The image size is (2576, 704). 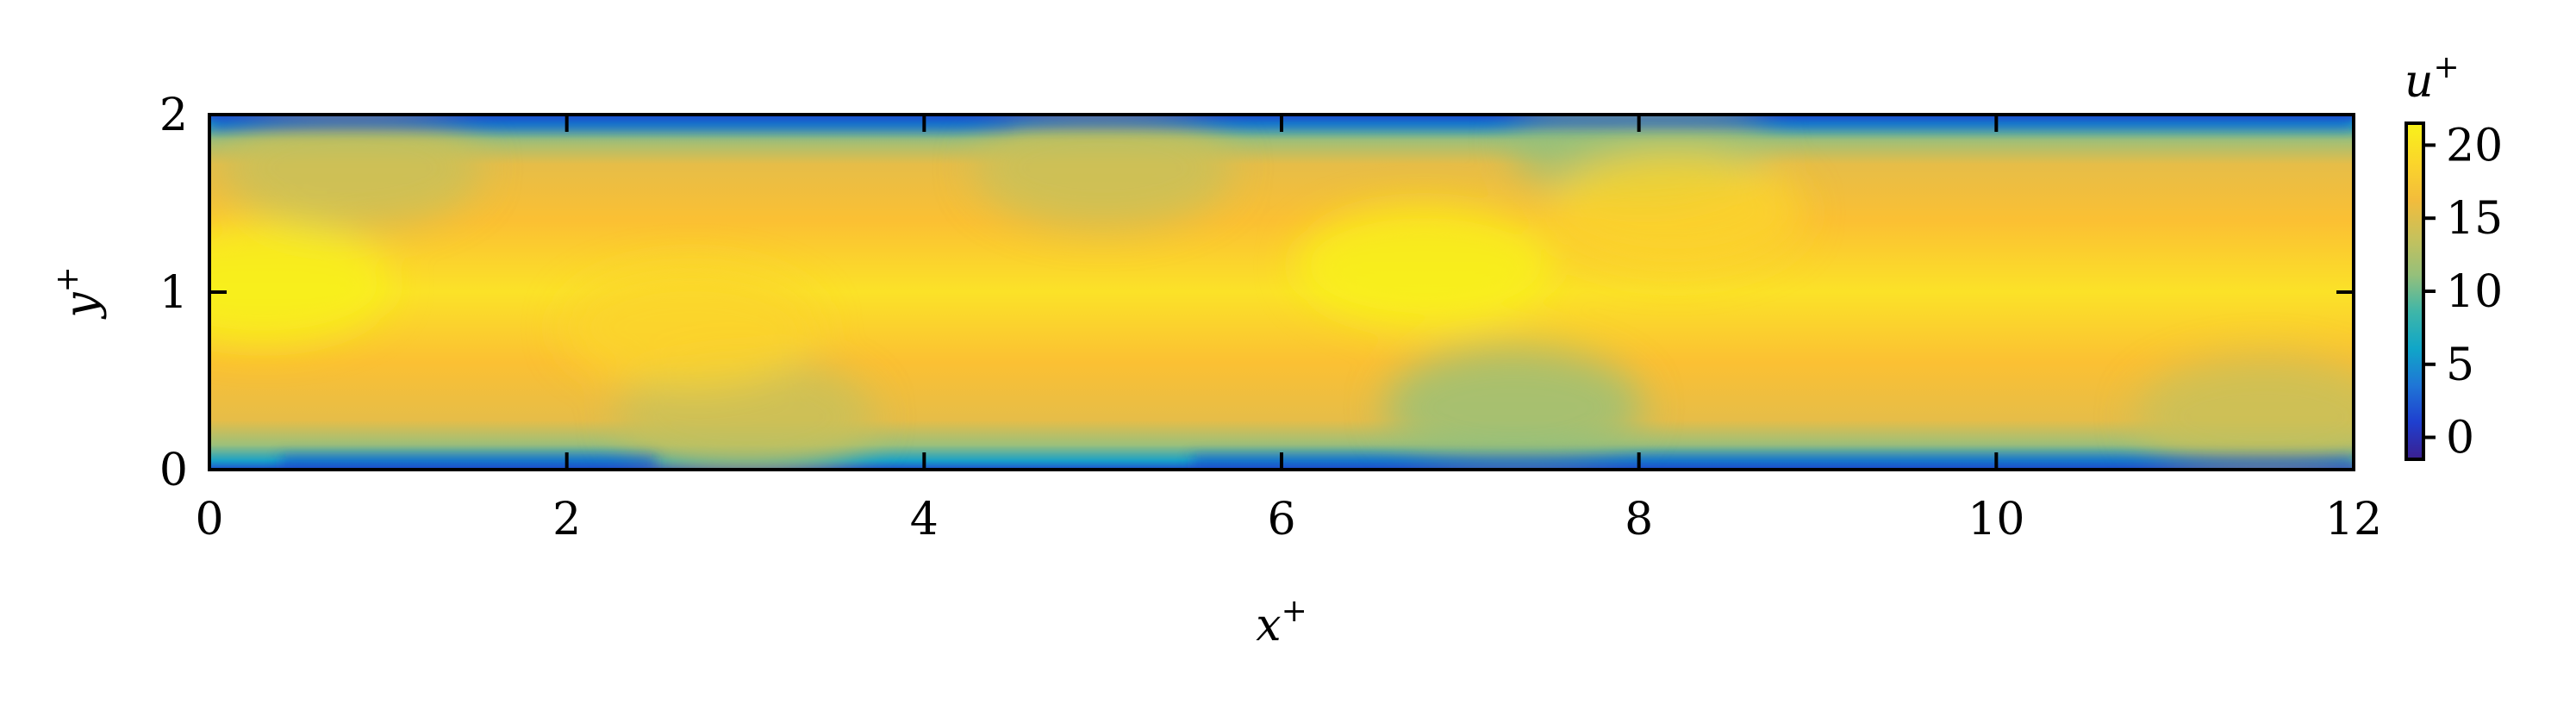 I want to click on colorbar-tick-label: 20, so click(x=2474, y=145).